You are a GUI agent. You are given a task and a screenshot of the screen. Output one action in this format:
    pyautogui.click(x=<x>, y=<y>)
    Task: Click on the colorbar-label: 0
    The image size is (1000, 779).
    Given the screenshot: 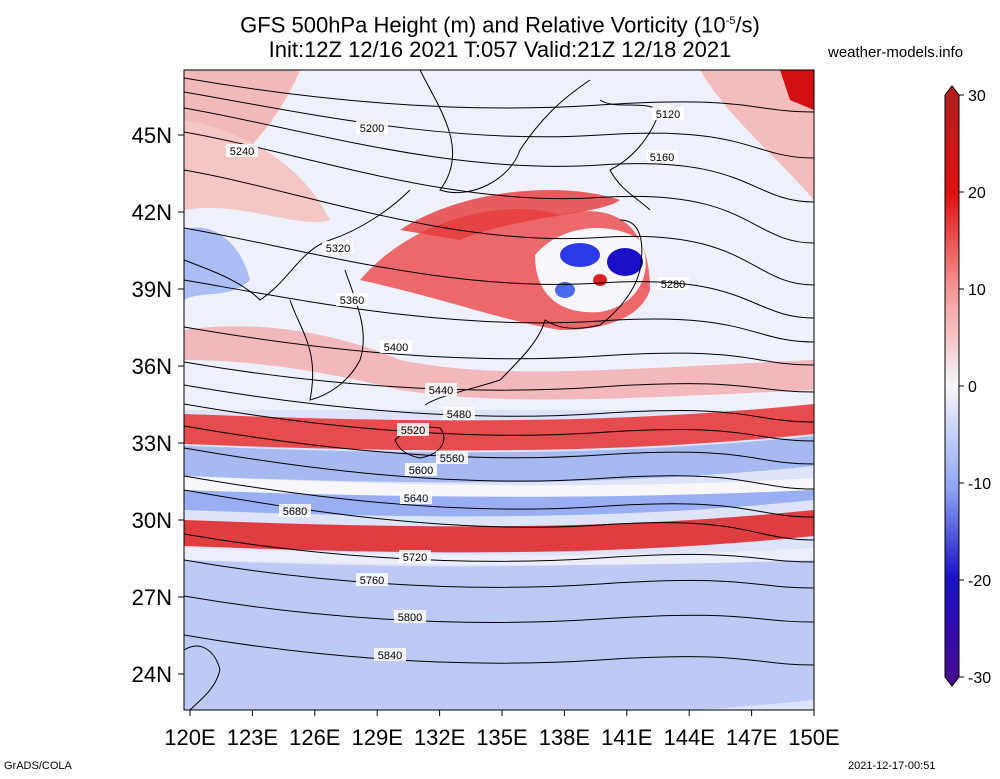 What is the action you would take?
    pyautogui.click(x=972, y=387)
    